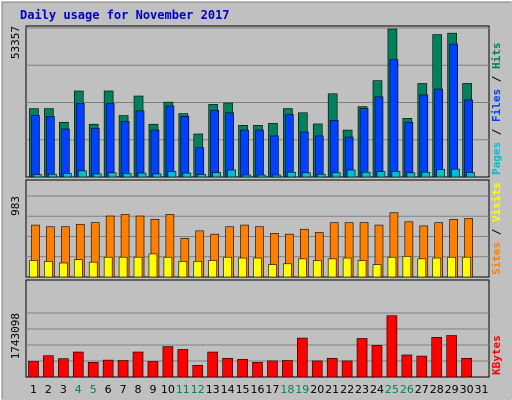  What do you see at coordinates (93, 389) in the screenshot?
I see `day-label-5: 5` at bounding box center [93, 389].